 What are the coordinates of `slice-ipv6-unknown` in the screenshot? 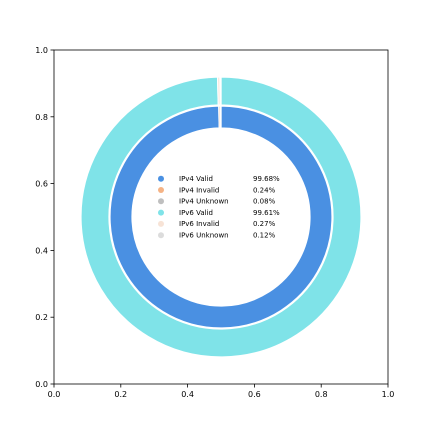 It's located at (220, 91).